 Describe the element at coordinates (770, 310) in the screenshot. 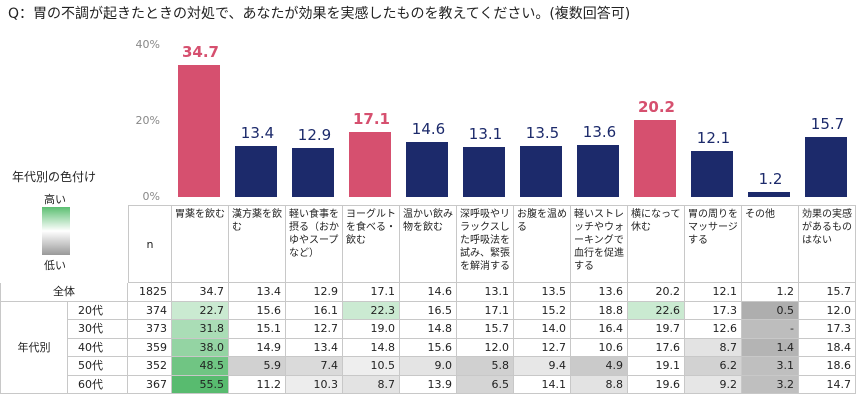

I see `value-cell: 0.5` at that location.